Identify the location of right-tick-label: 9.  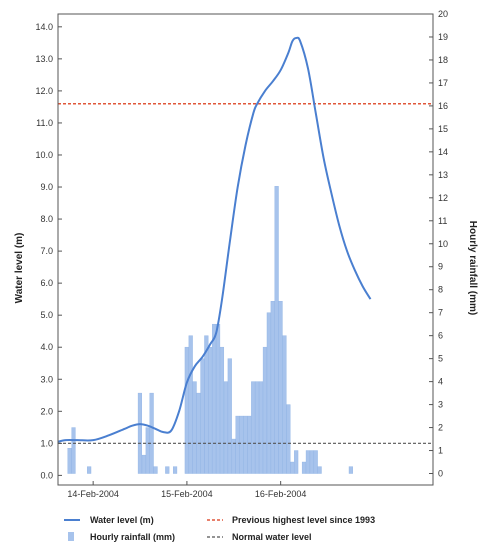
(440, 267).